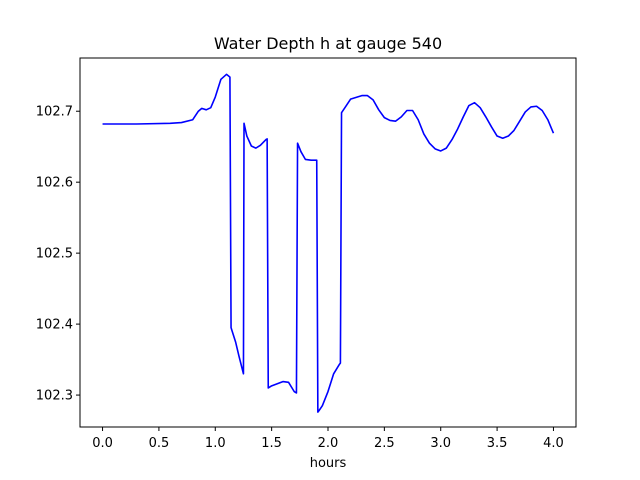 The height and width of the screenshot is (480, 640). Describe the element at coordinates (54, 396) in the screenshot. I see `y-tick-label: 102.3` at that location.